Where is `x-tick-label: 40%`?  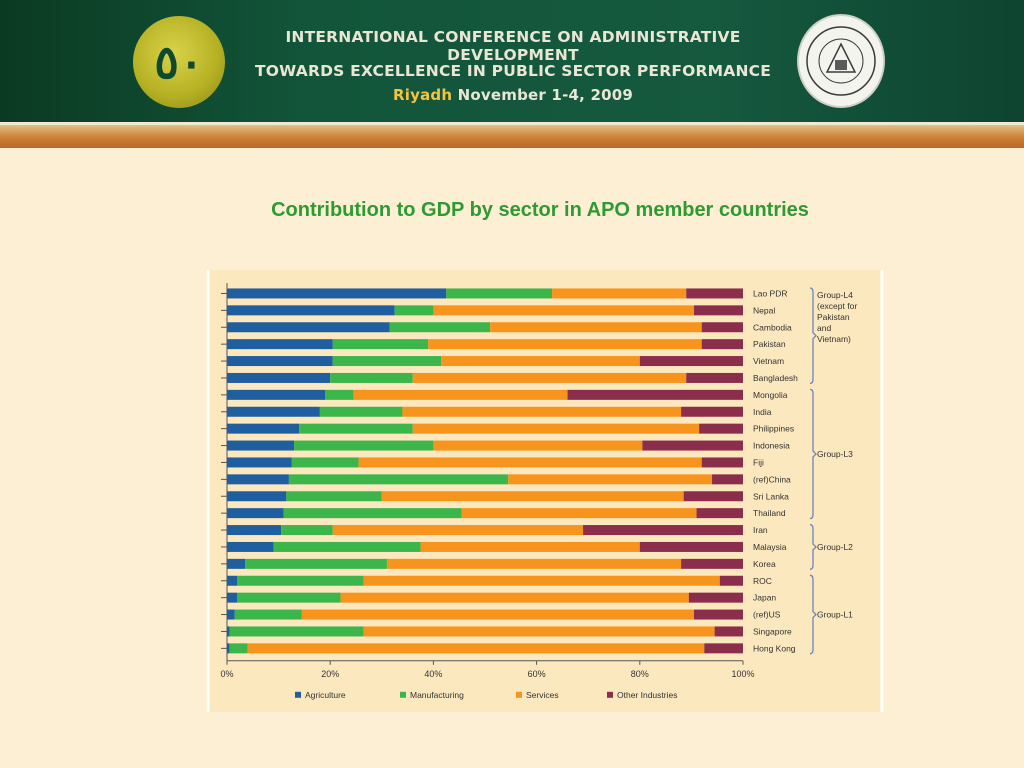 x-tick-label: 40% is located at coordinates (433, 674).